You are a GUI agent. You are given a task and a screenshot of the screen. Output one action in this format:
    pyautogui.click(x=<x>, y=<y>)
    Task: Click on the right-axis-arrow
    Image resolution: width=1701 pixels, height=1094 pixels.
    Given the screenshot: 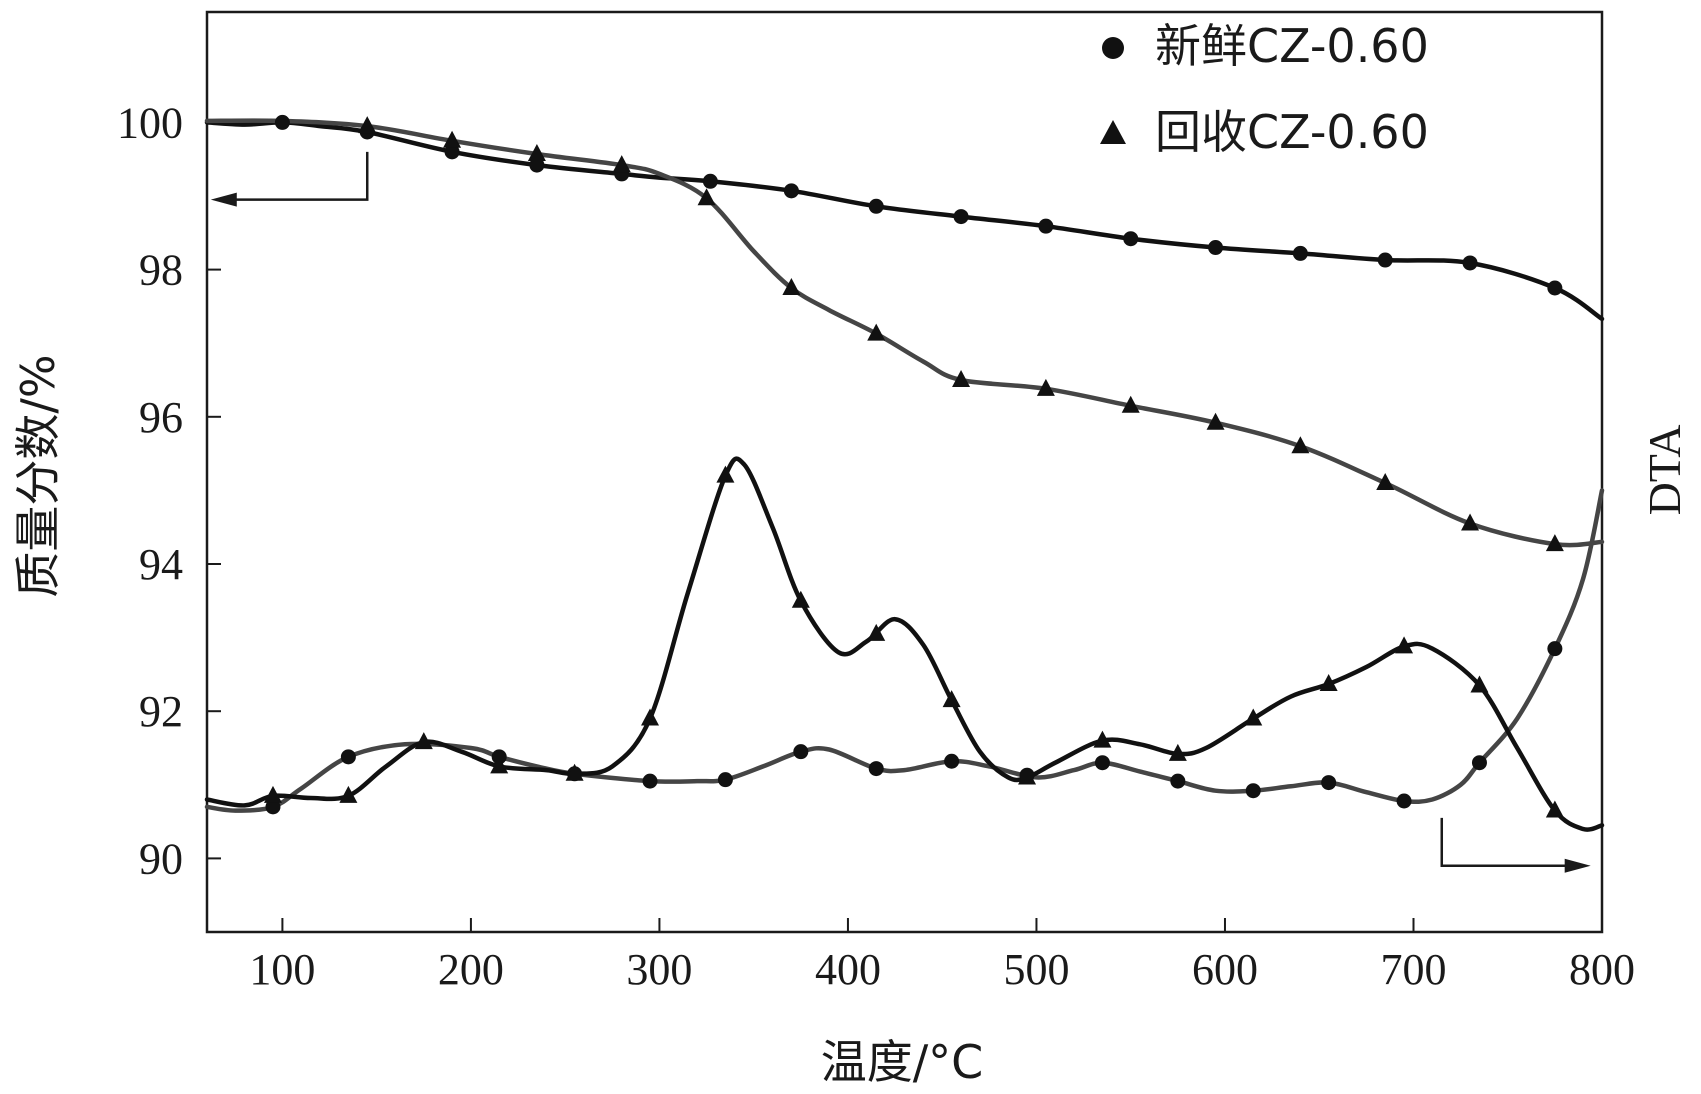 What is the action you would take?
    pyautogui.click(x=1512, y=842)
    